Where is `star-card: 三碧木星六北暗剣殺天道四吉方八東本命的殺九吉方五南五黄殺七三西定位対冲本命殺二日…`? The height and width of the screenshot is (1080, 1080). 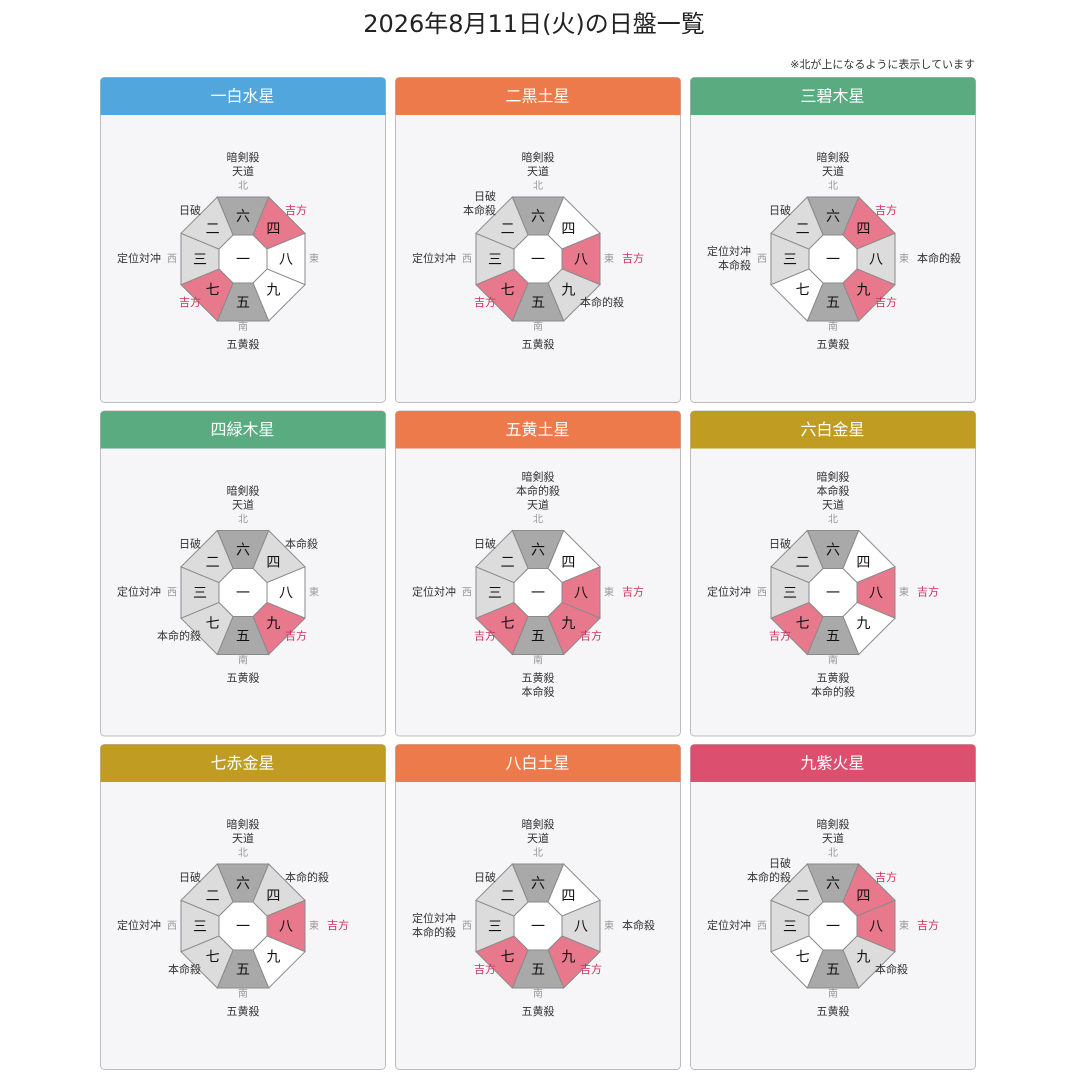
star-card: 三碧木星六北暗剣殺天道四吉方八東本命的殺九吉方五南五黄殺七三西定位対冲本命殺二日… is located at coordinates (833, 240).